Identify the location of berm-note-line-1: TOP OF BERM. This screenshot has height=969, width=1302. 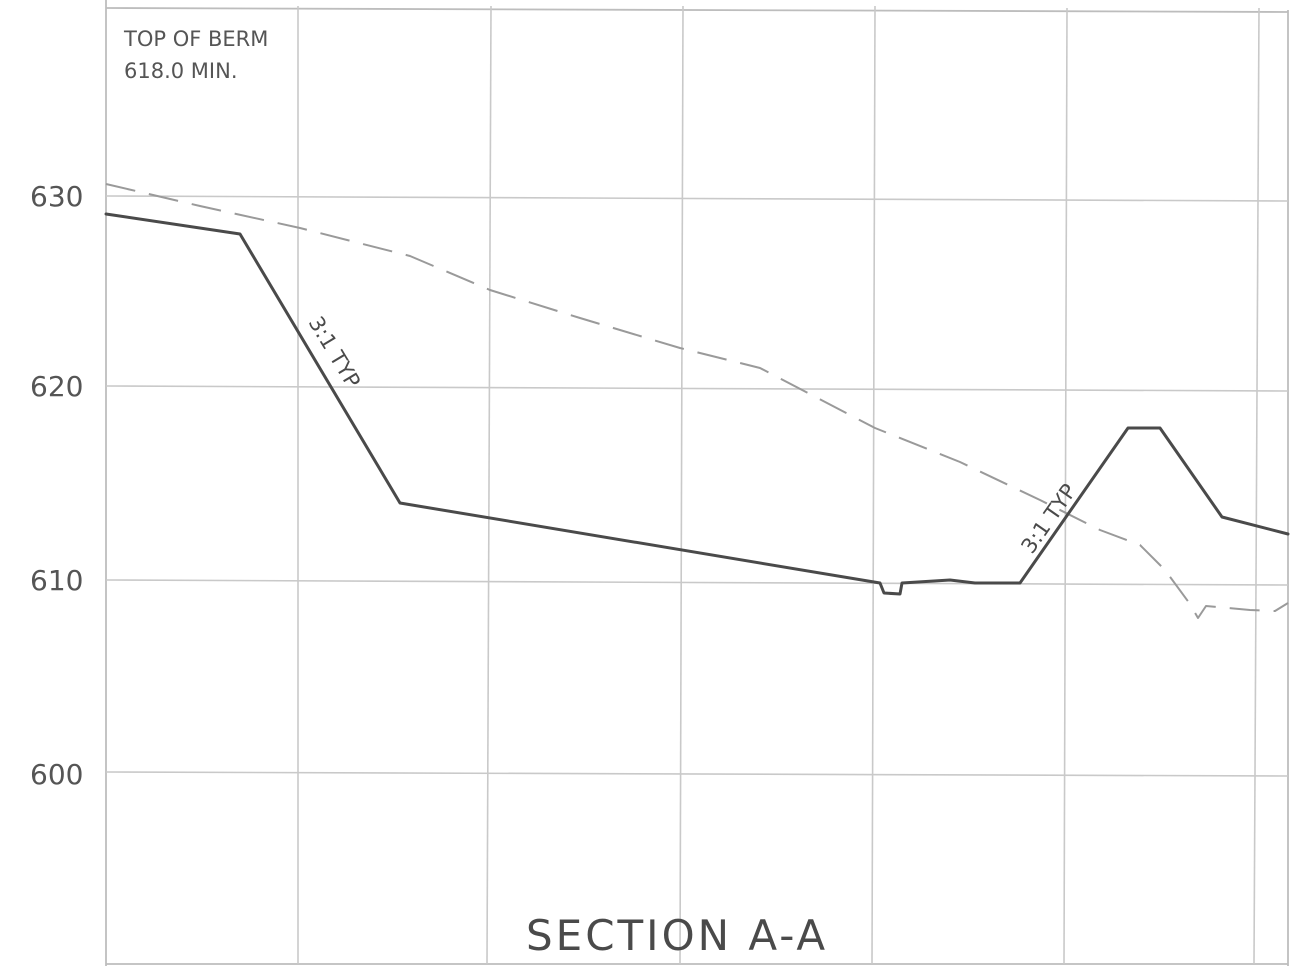
(195, 39).